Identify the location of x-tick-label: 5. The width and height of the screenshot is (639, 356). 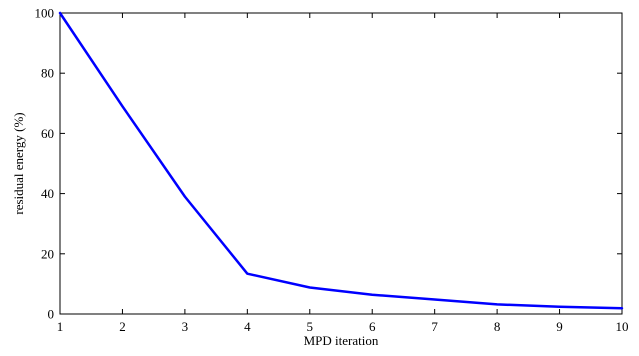
(310, 326).